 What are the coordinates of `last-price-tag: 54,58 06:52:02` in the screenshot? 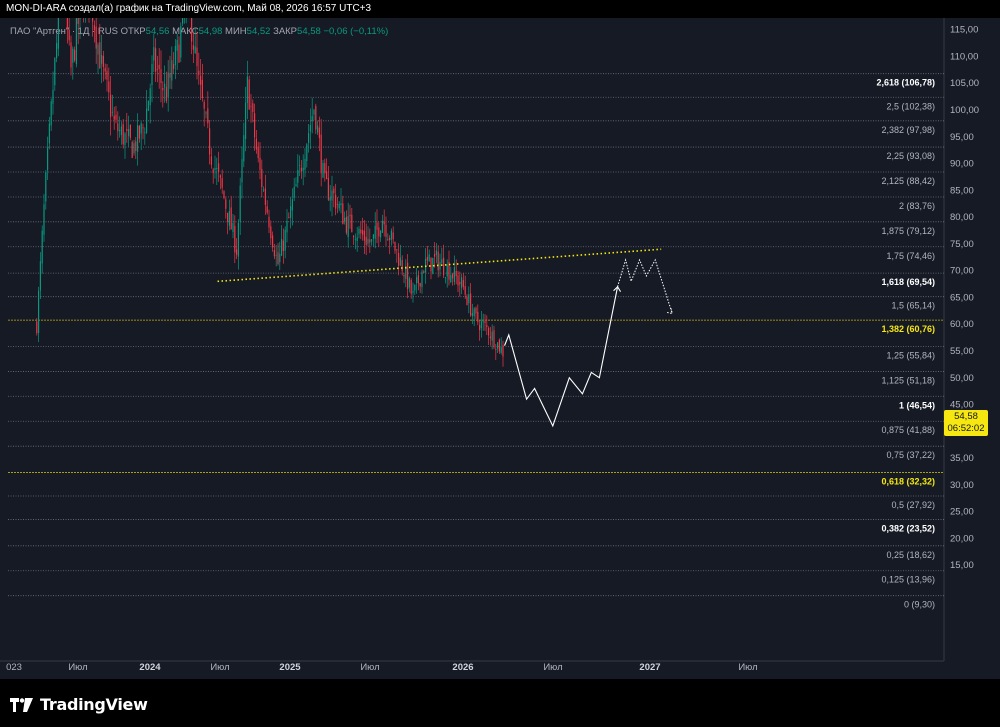 It's located at (966, 423).